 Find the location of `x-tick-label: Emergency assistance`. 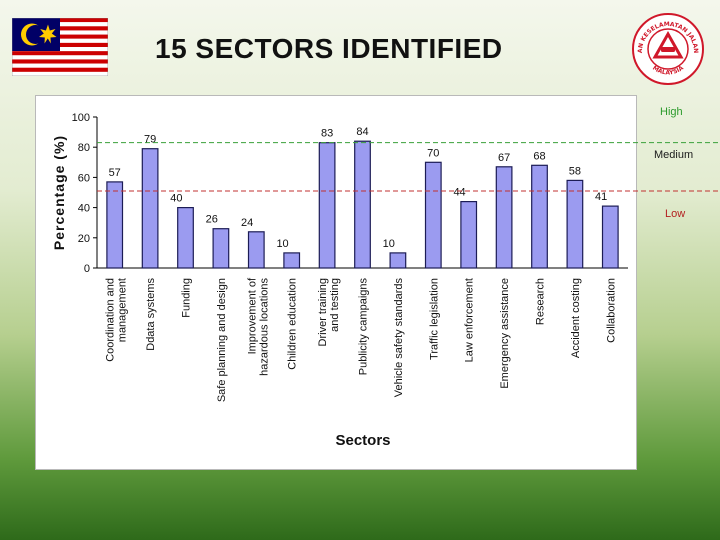

x-tick-label: Emergency assistance is located at coordinates (505, 333).